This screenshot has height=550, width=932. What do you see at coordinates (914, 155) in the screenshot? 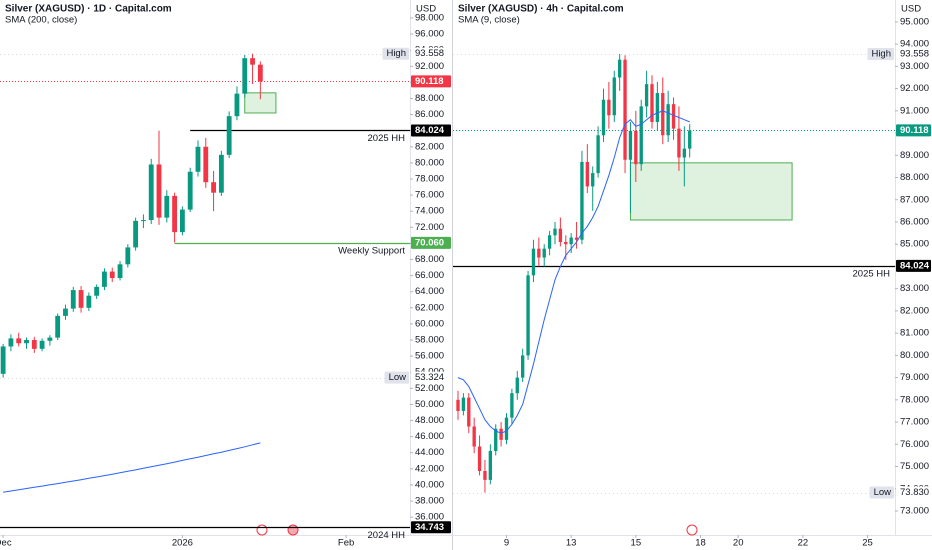
I see `y-tick-label: 89.000` at bounding box center [914, 155].